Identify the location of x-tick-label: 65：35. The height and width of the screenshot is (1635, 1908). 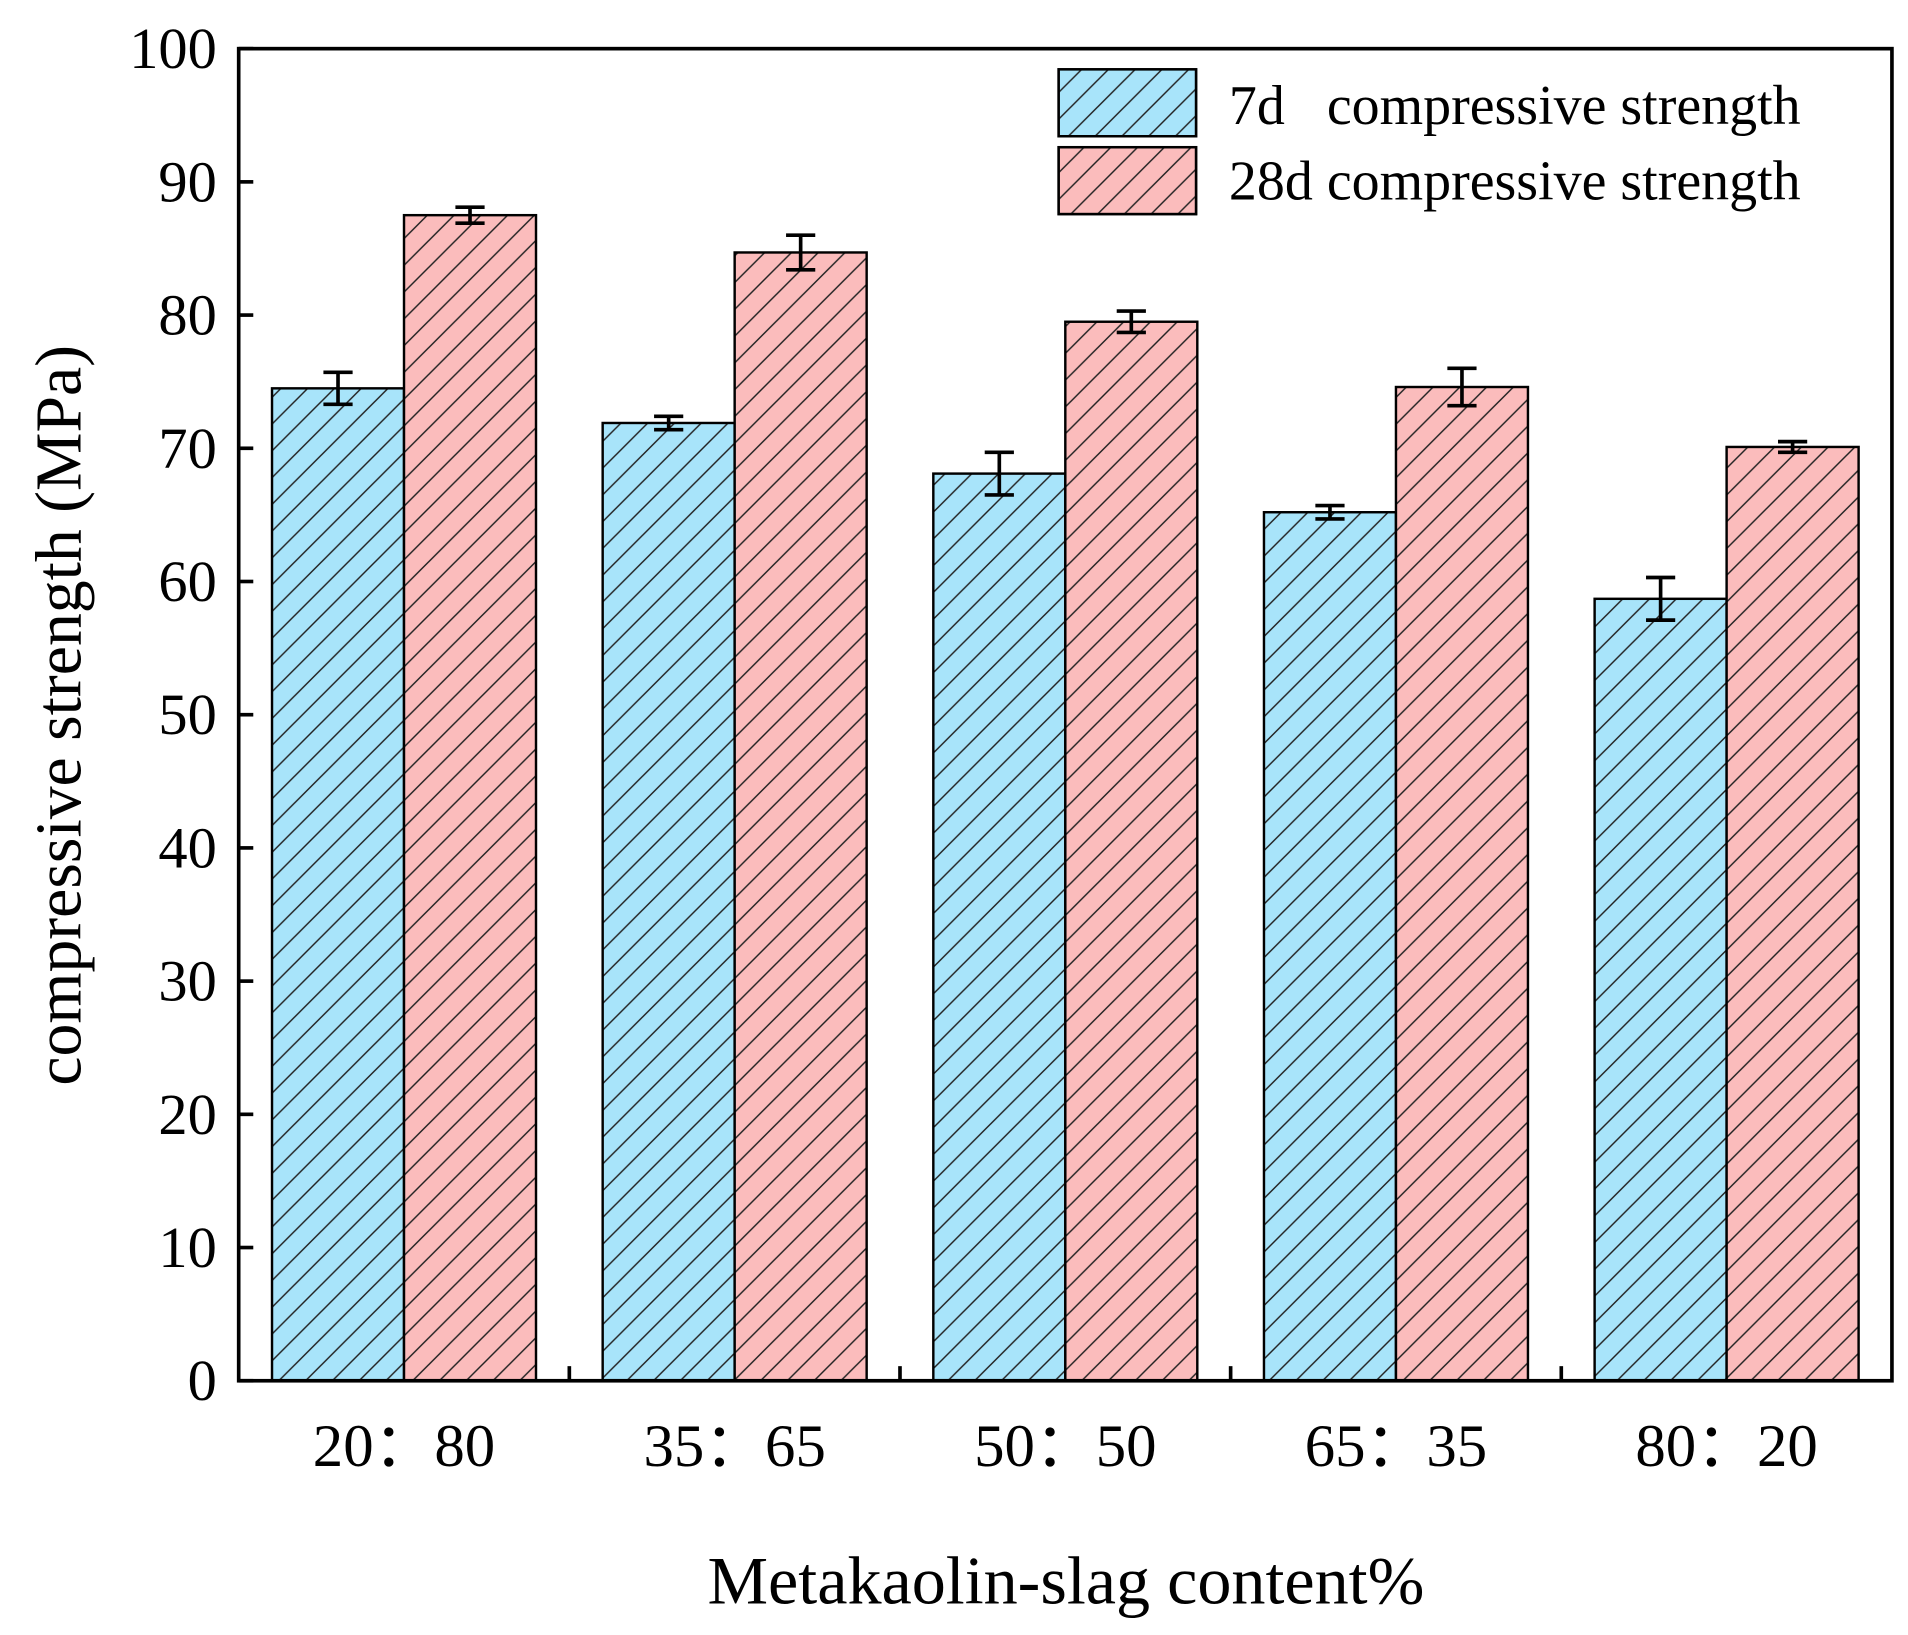
(1396, 1446).